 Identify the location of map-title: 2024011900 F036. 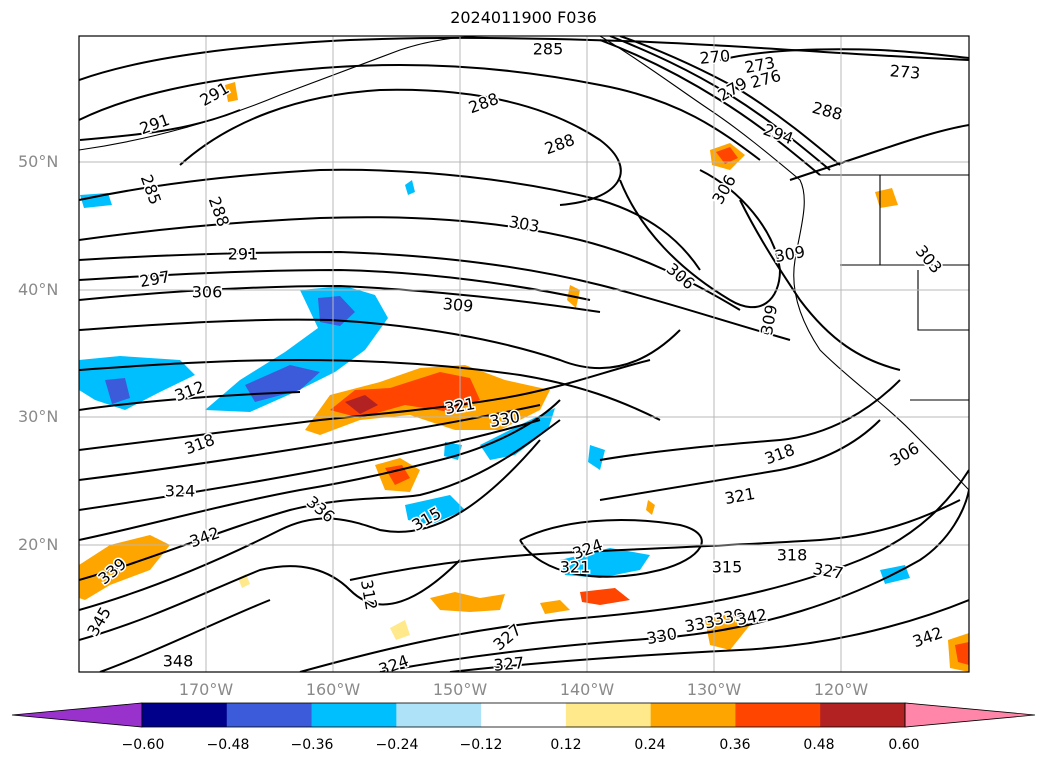
(523, 17).